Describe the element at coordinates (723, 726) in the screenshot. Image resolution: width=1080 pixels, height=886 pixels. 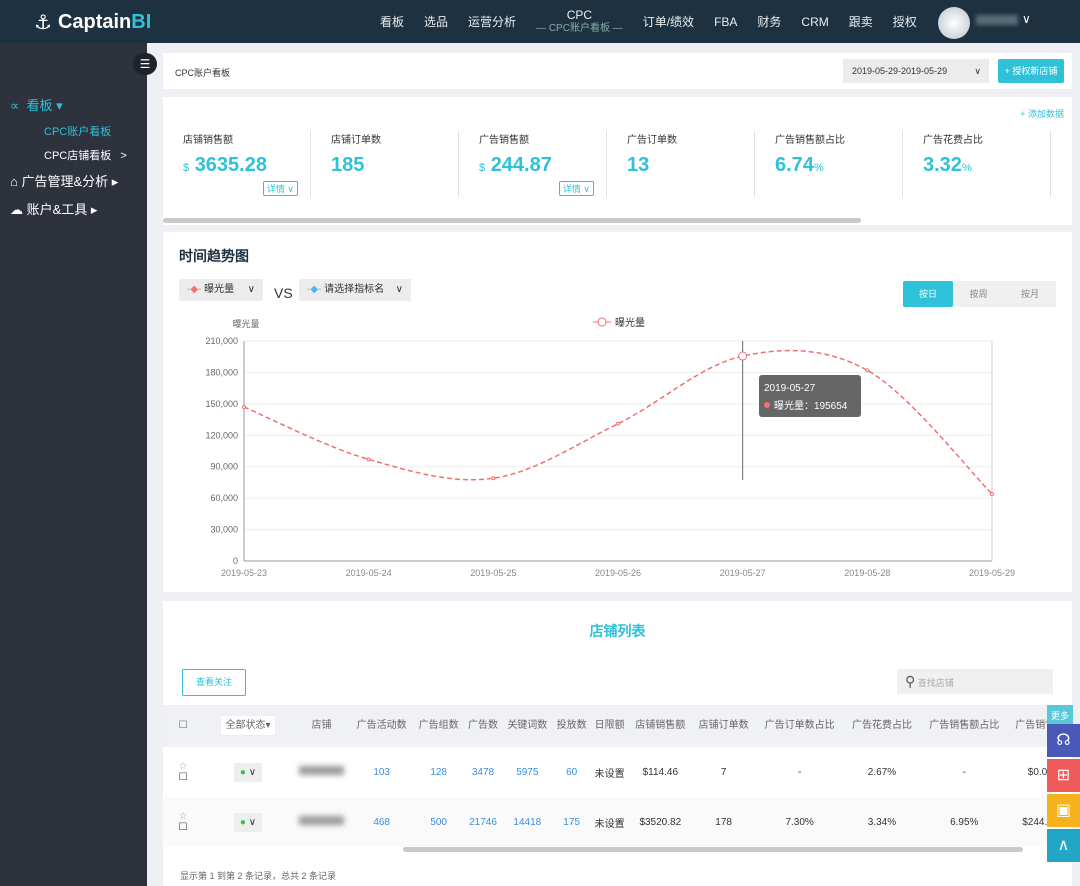
I see `column-header: 店铺订单数` at that location.